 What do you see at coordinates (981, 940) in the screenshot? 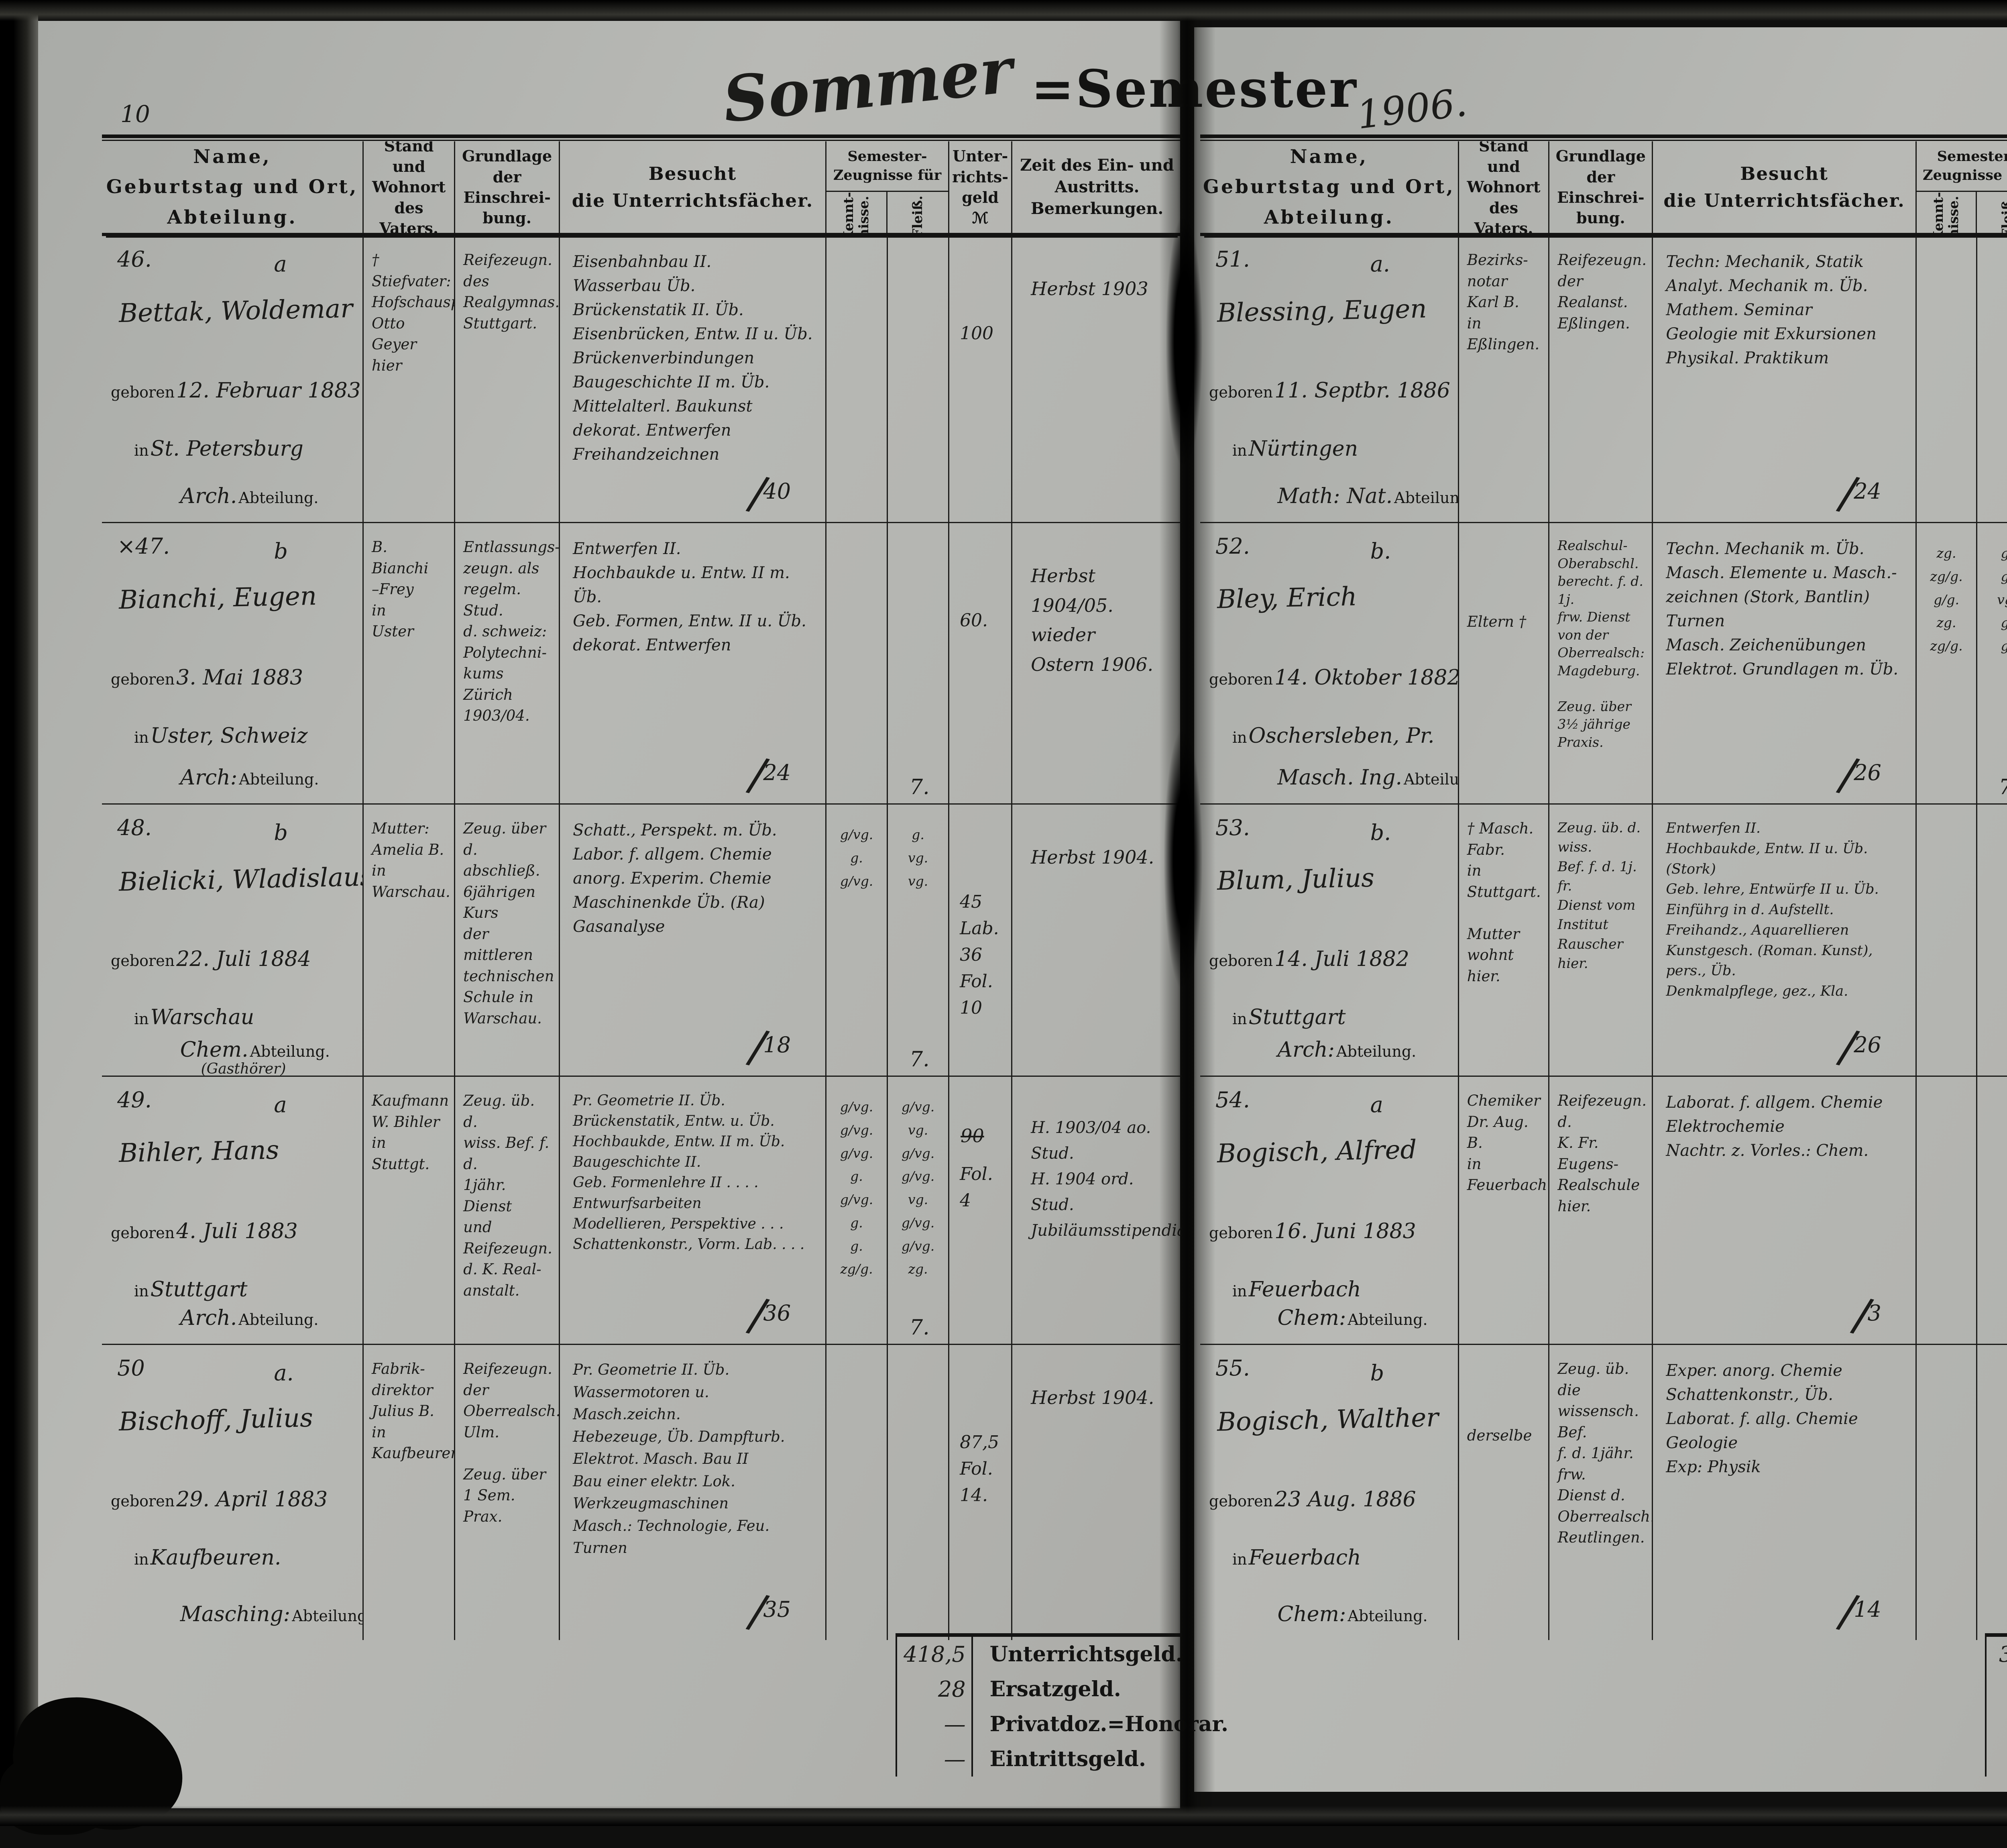
I see `fee-cell: 45 Lab. 36 Fol. 10` at bounding box center [981, 940].